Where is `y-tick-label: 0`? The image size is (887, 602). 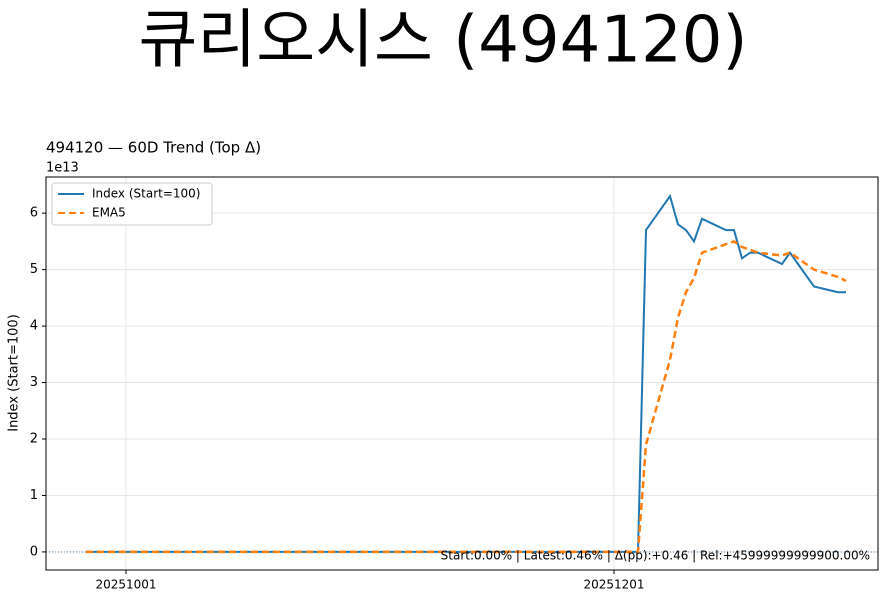 y-tick-label: 0 is located at coordinates (34, 551).